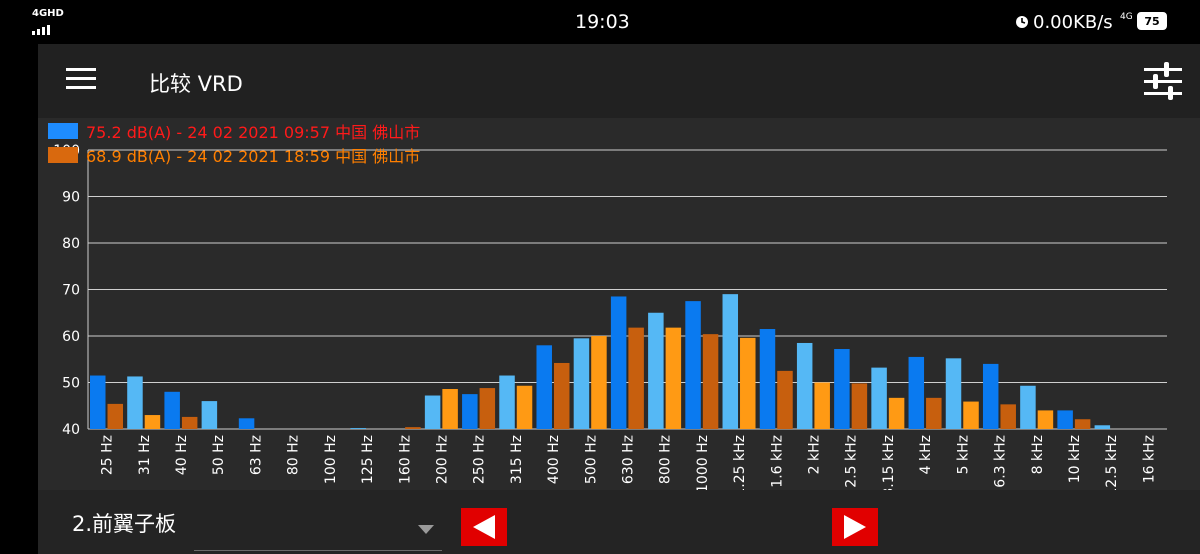 This screenshot has height=554, width=1200. What do you see at coordinates (331, 459) in the screenshot?
I see `x-tick-label: 100 Hz` at bounding box center [331, 459].